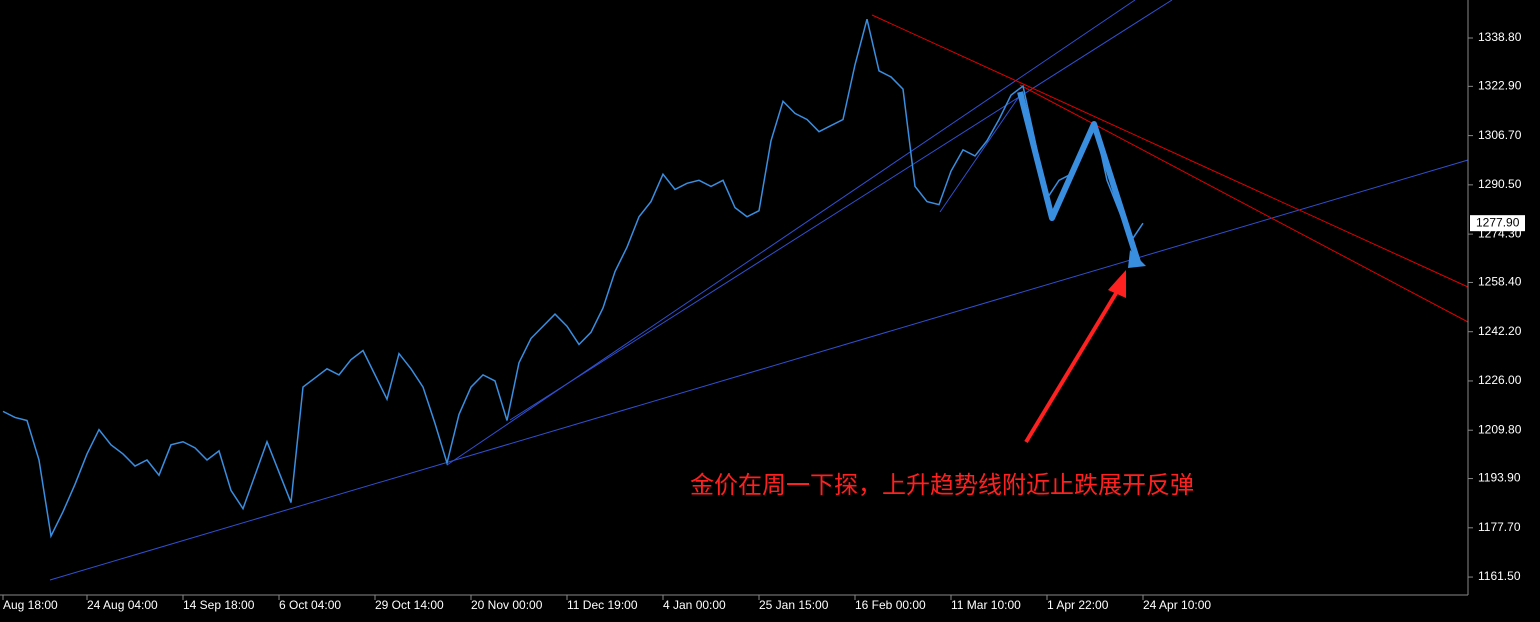 The image size is (1540, 622). Describe the element at coordinates (1500, 184) in the screenshot. I see `y-tick-label: 1290.50` at that location.